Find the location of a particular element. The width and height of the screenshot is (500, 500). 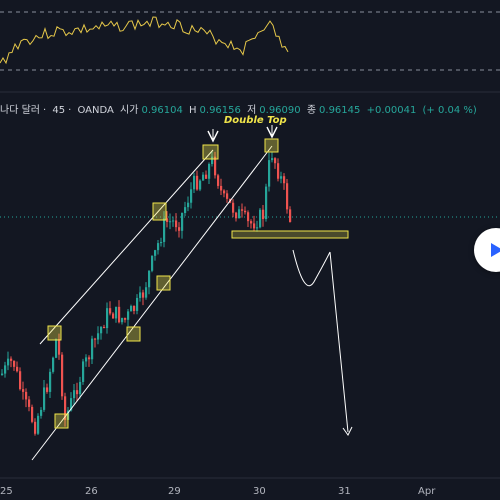

projection-path is located at coordinates (320, 341).